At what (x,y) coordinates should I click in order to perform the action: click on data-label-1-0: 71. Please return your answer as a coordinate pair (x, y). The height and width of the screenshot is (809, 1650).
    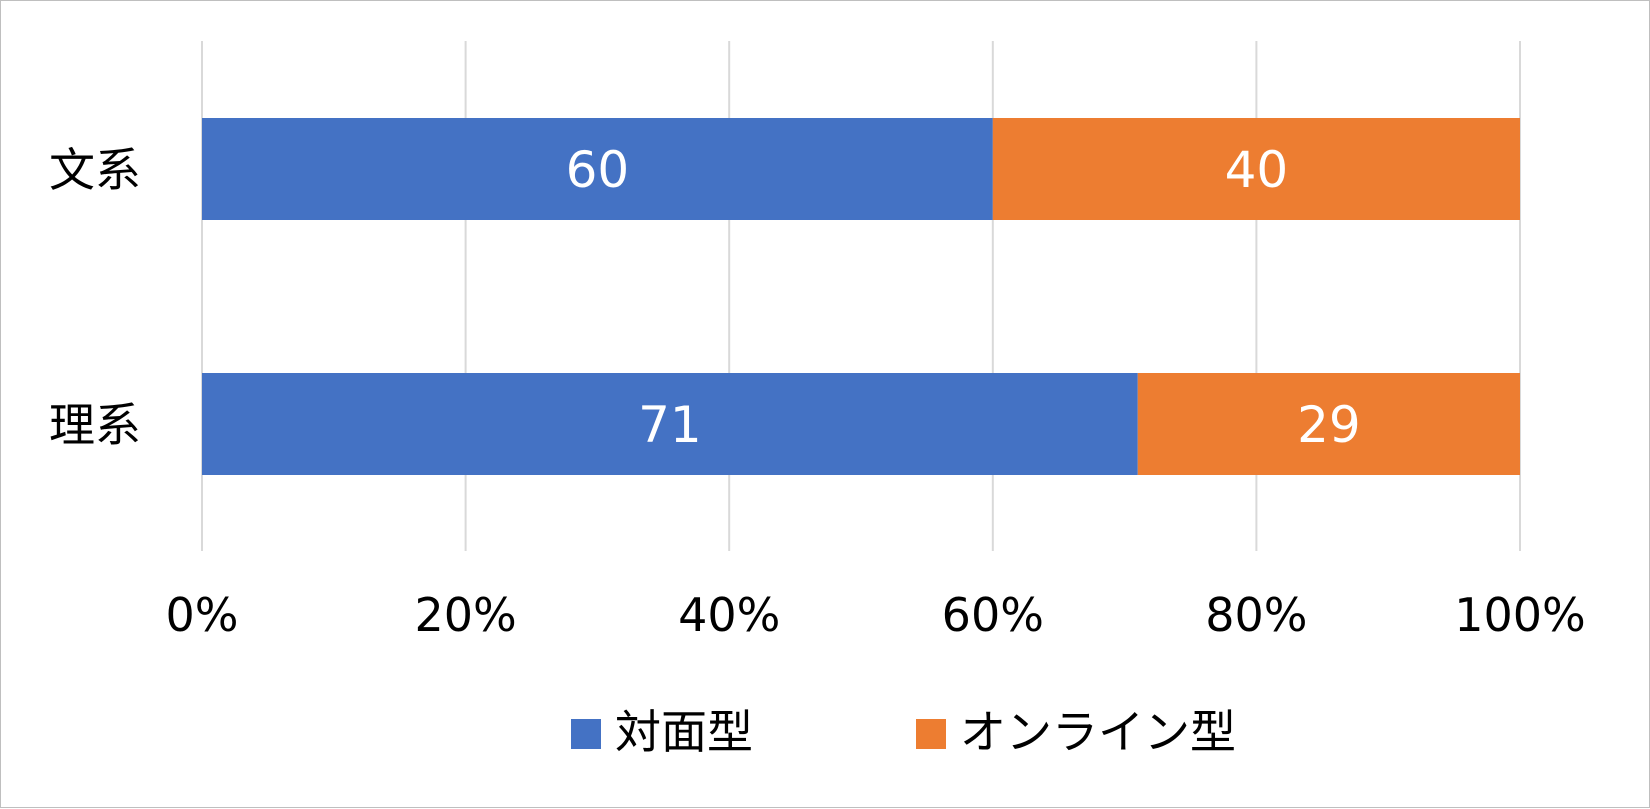
    Looking at the image, I should click on (670, 425).